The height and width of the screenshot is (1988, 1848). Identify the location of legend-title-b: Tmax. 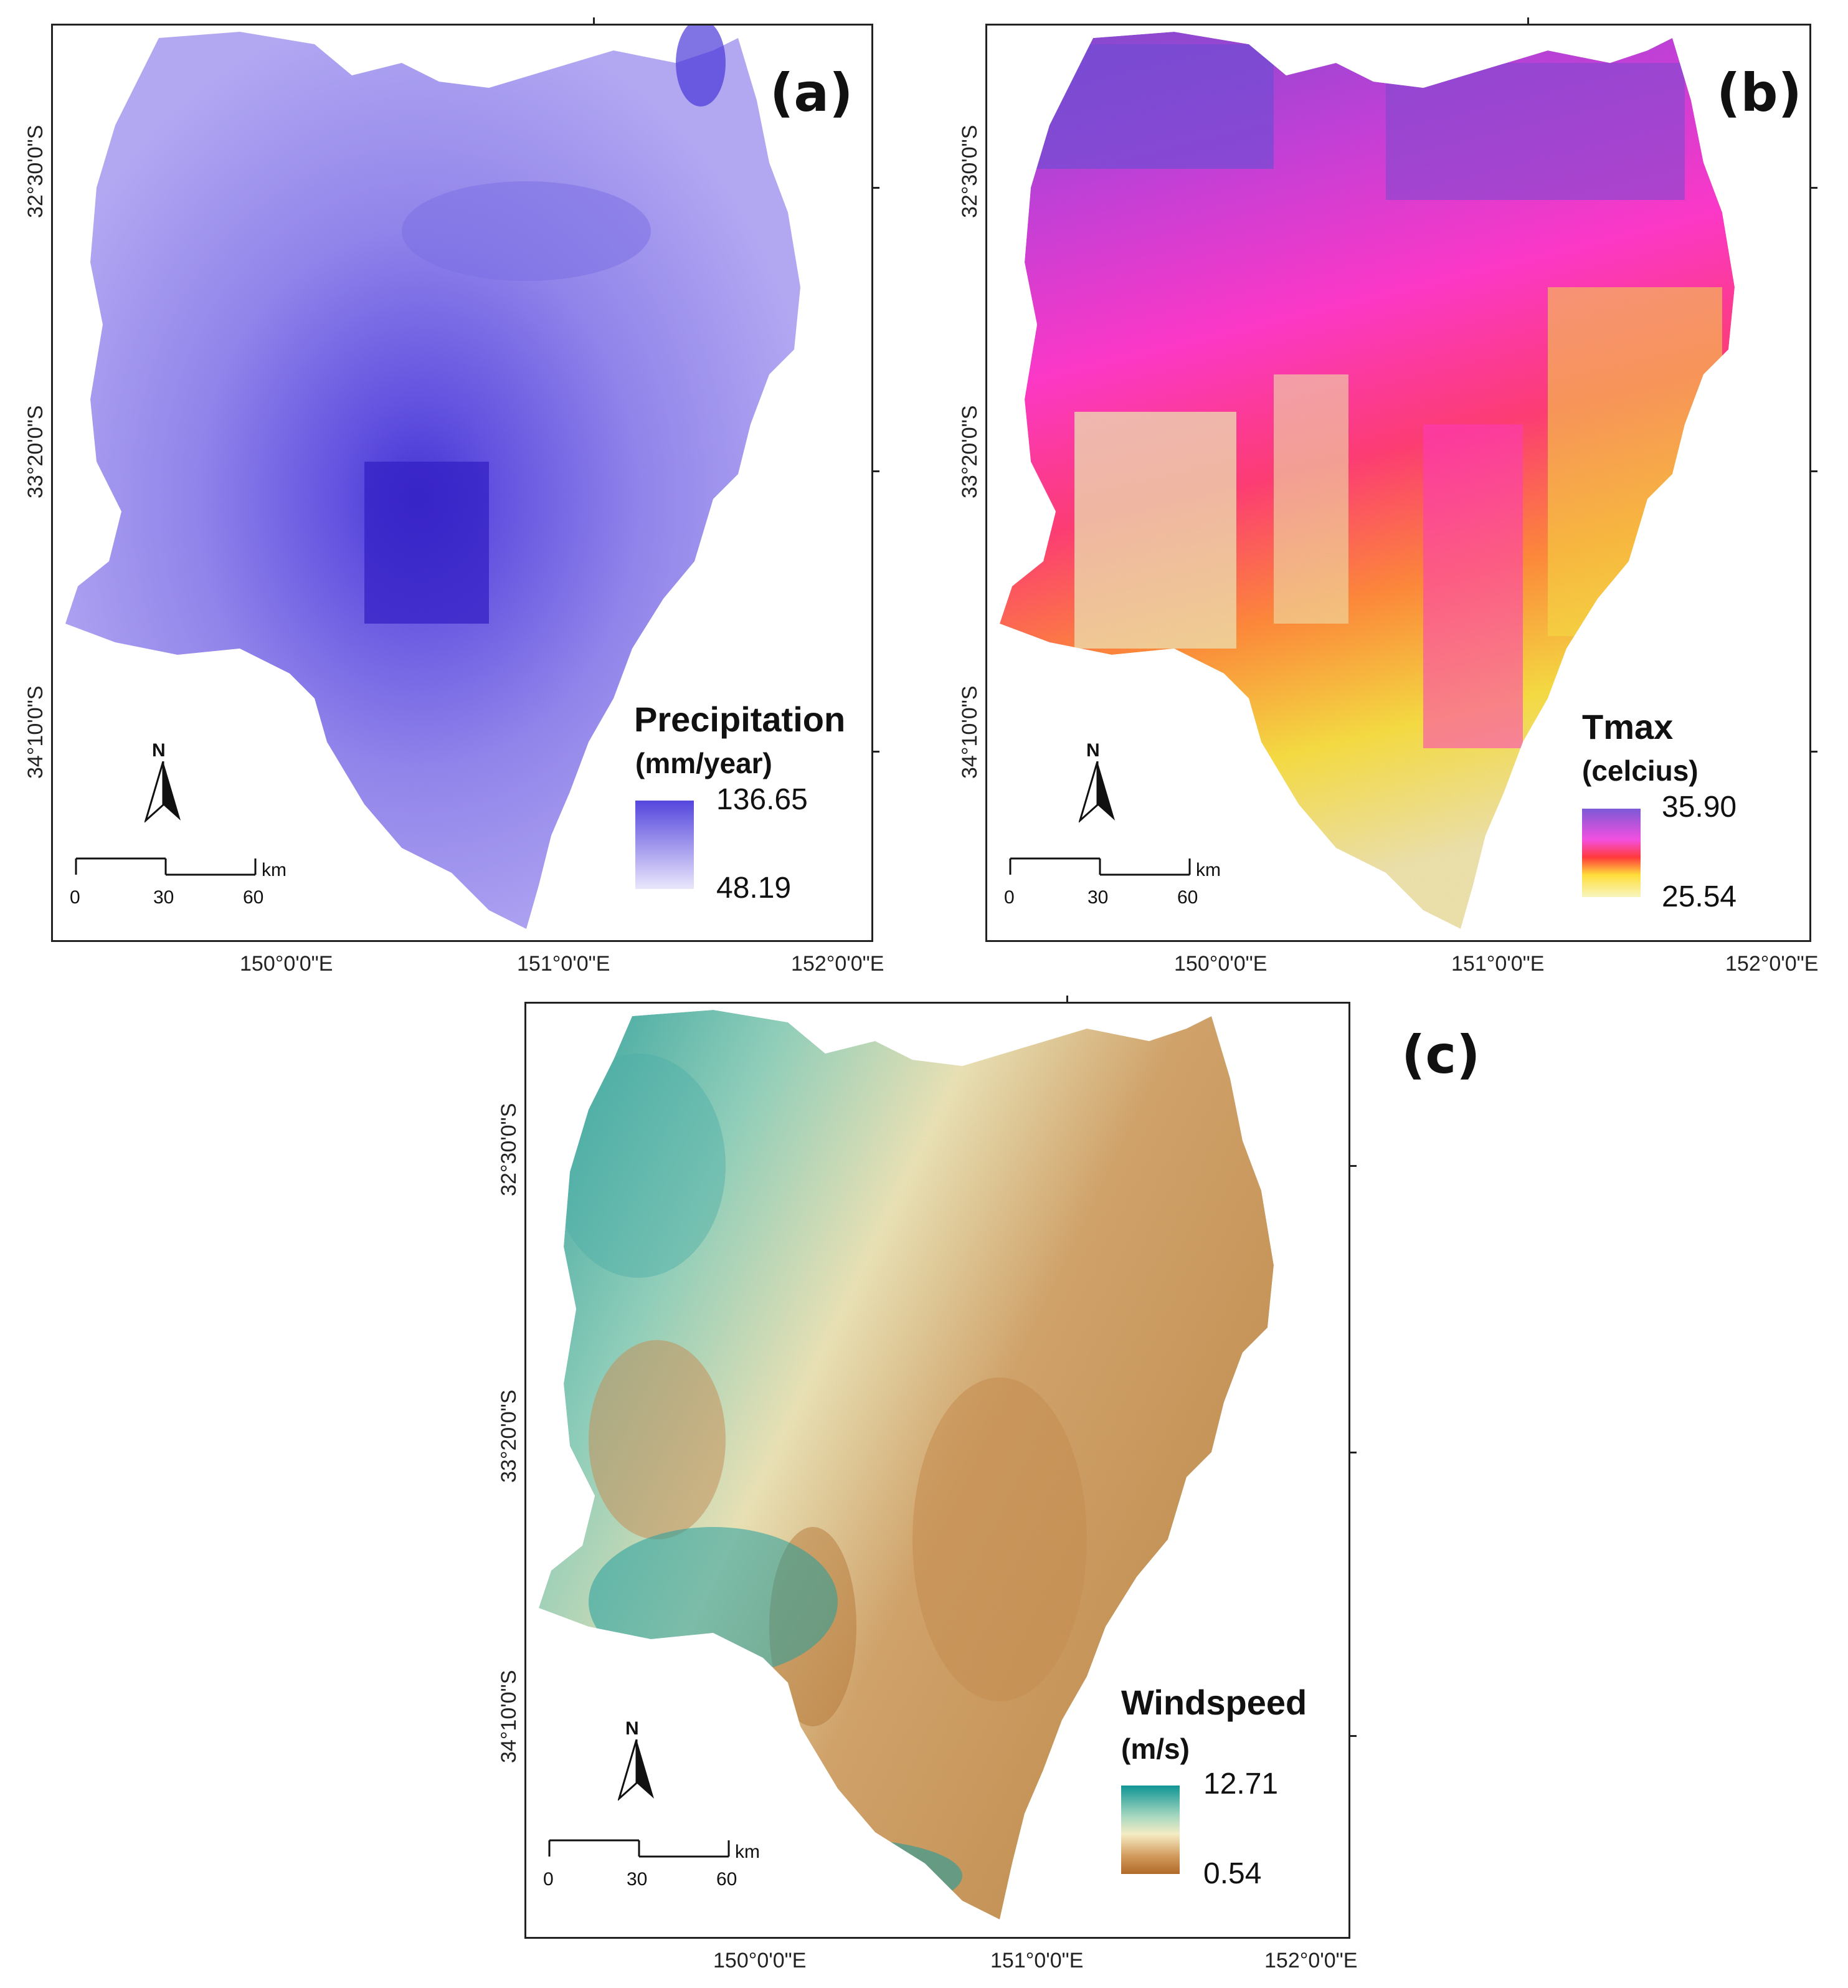
(1628, 726).